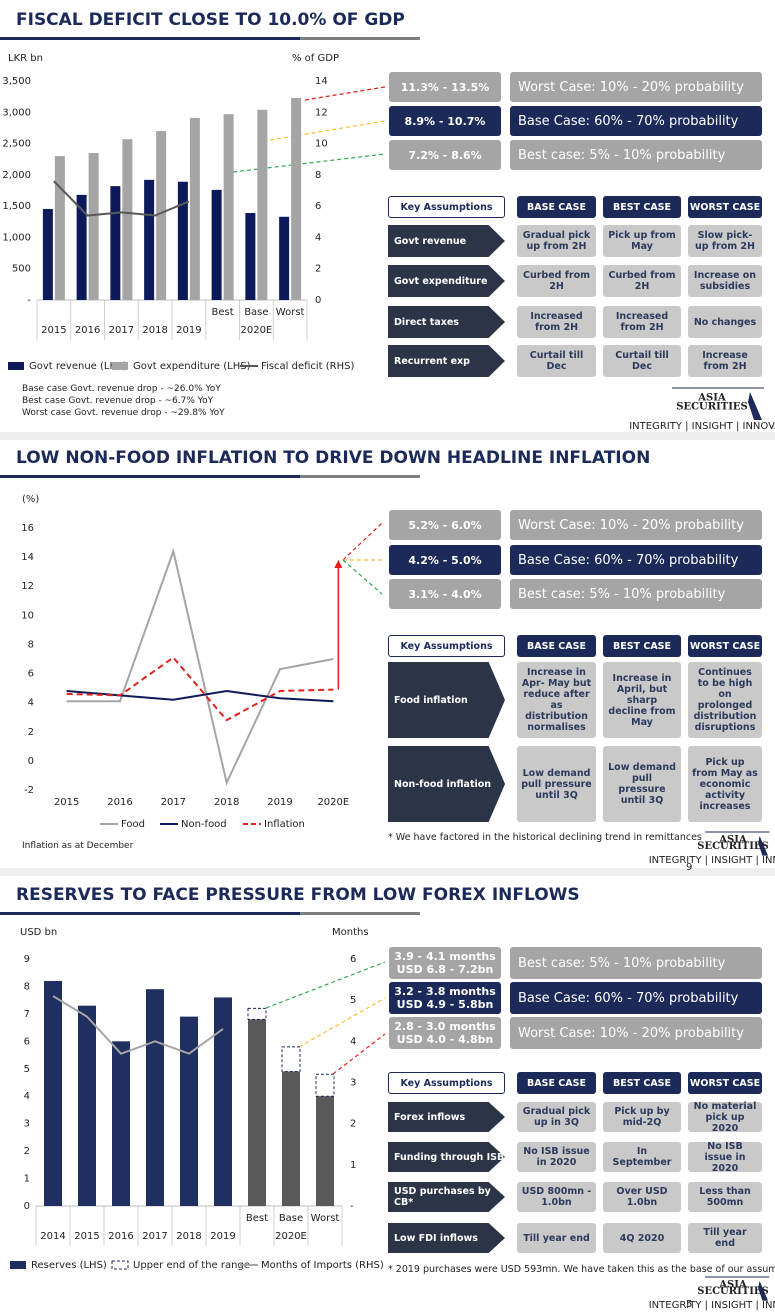  Describe the element at coordinates (445, 121) in the screenshot. I see `scenario-range: 8.9% - 10.7%` at that location.